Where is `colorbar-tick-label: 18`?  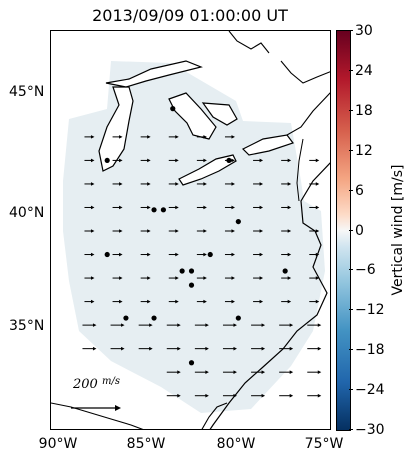
colorbar-tick-label: 18 is located at coordinates (364, 110).